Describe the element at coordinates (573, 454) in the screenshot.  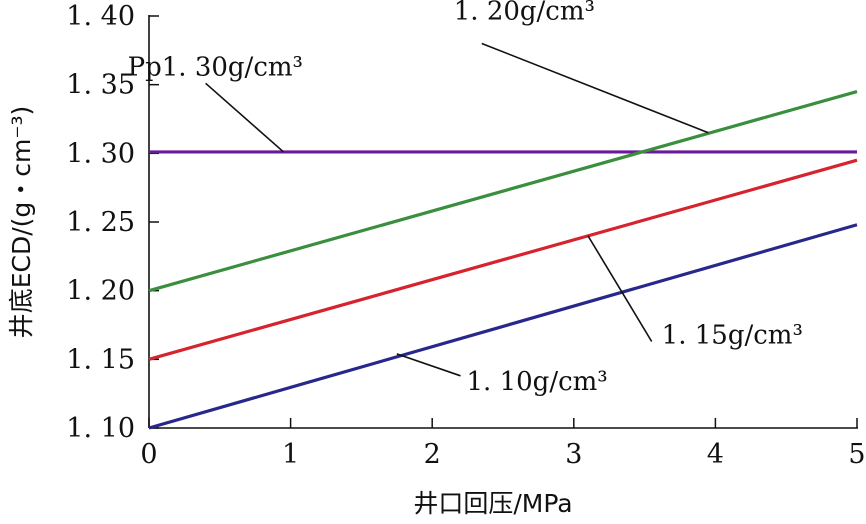
I see `x-tick-label: 3` at that location.